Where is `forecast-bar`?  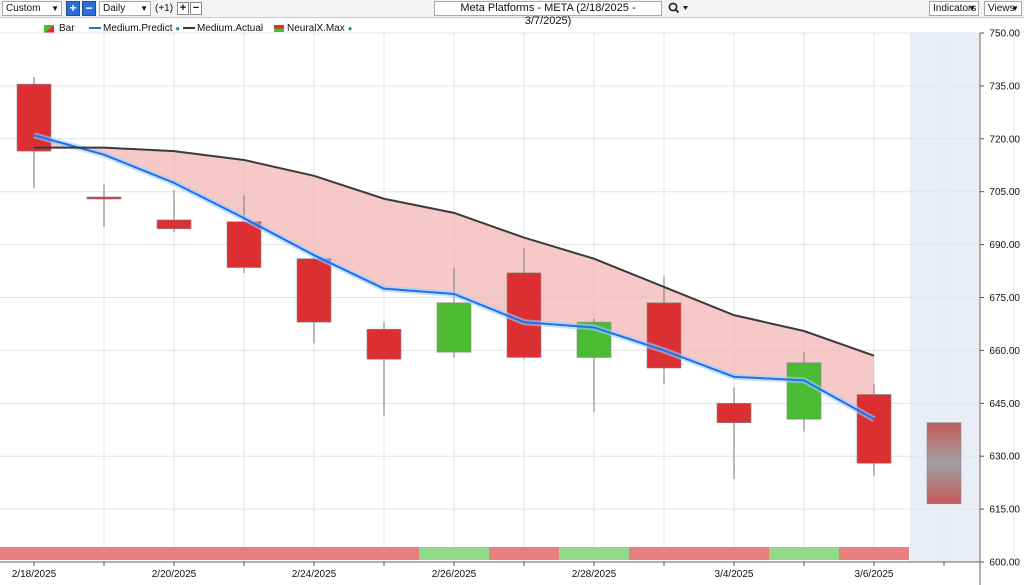
forecast-bar is located at coordinates (944, 463).